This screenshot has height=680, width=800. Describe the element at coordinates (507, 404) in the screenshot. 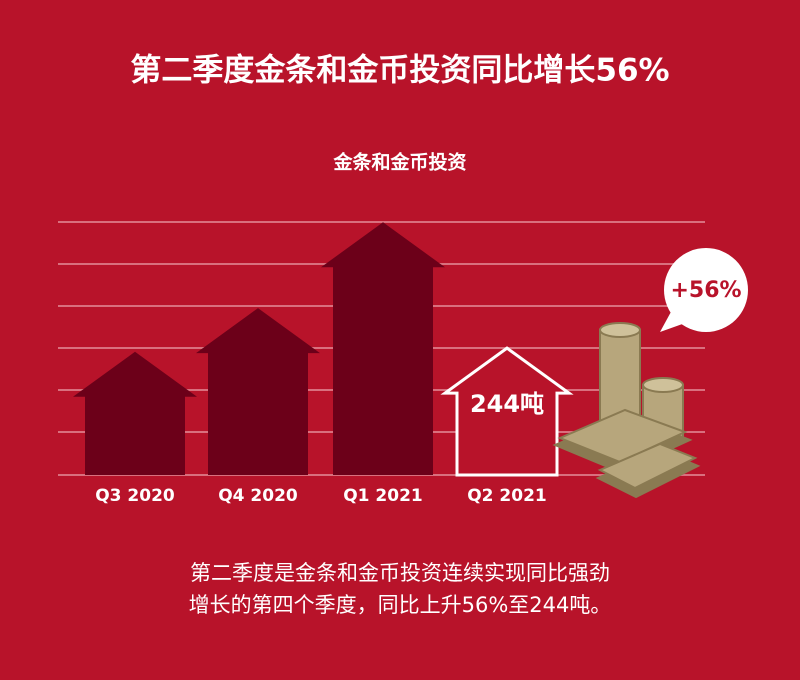

I see `value-label: 244吨` at that location.